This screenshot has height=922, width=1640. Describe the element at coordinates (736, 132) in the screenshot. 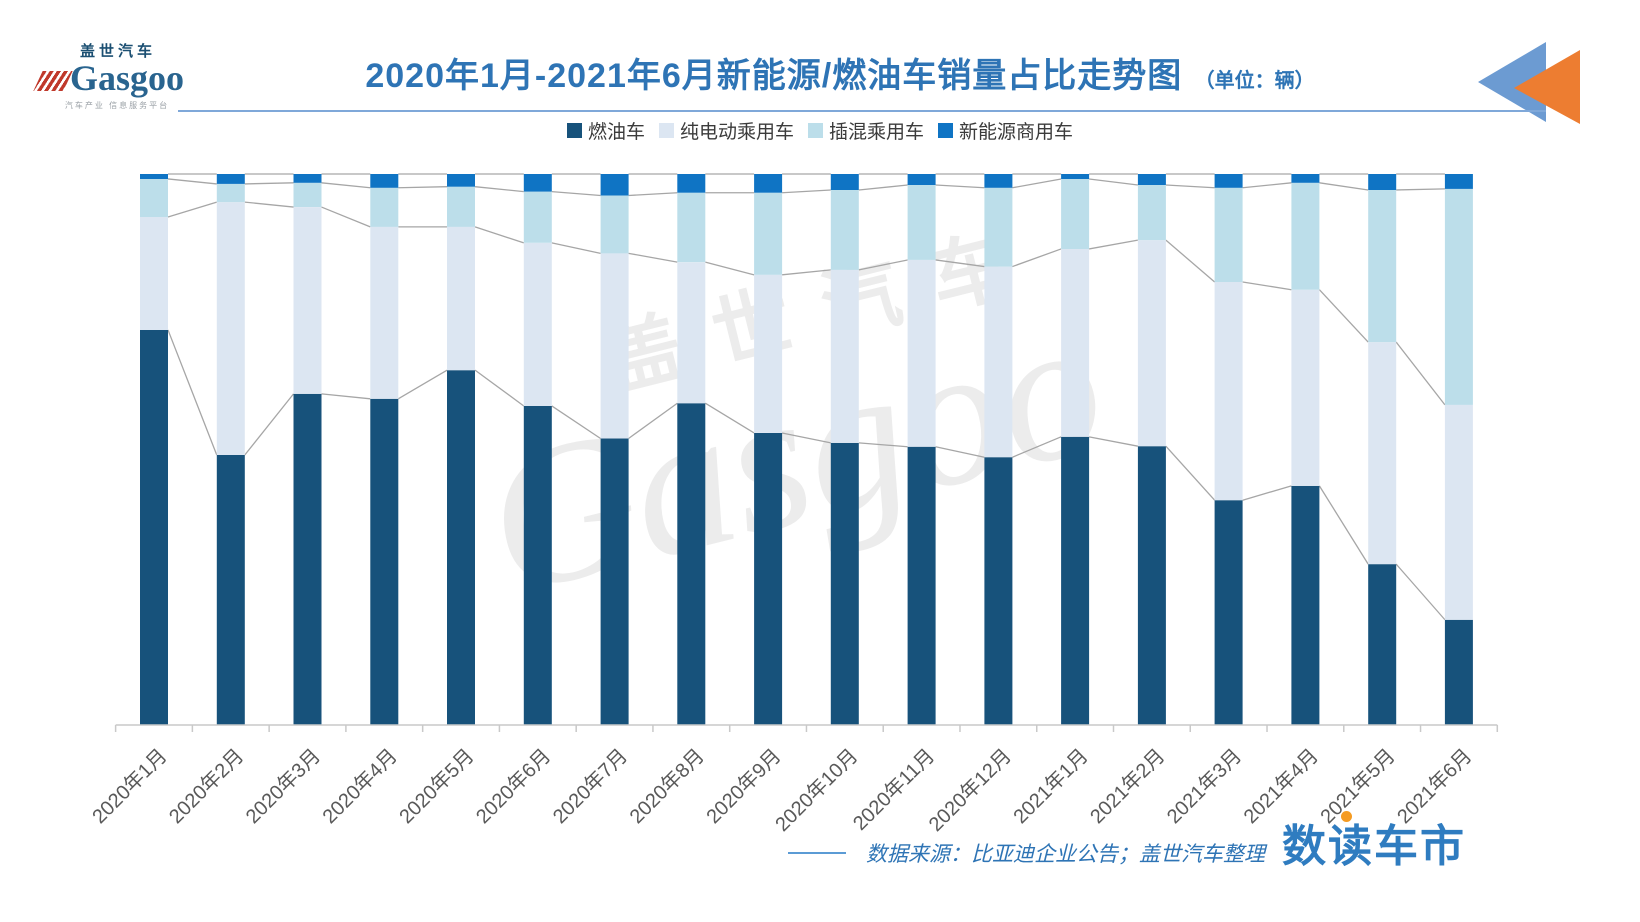

I see `legend-label: 纯电动乘用车` at that location.